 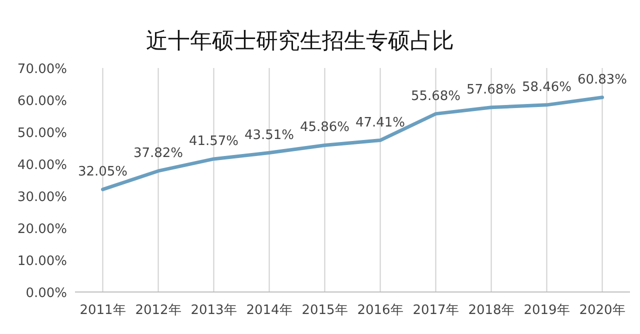 What do you see at coordinates (42, 133) in the screenshot?
I see `y-tick-label: 50.00%` at bounding box center [42, 133].